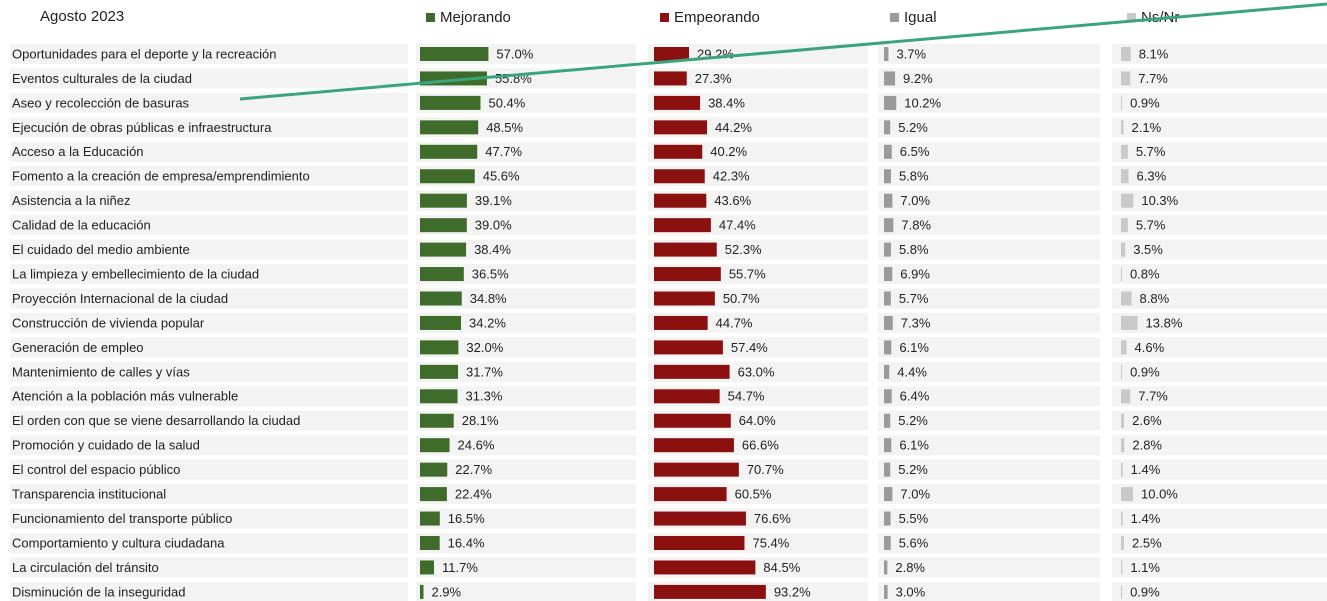  Describe the element at coordinates (894, 17) in the screenshot. I see `legend-marker` at that location.